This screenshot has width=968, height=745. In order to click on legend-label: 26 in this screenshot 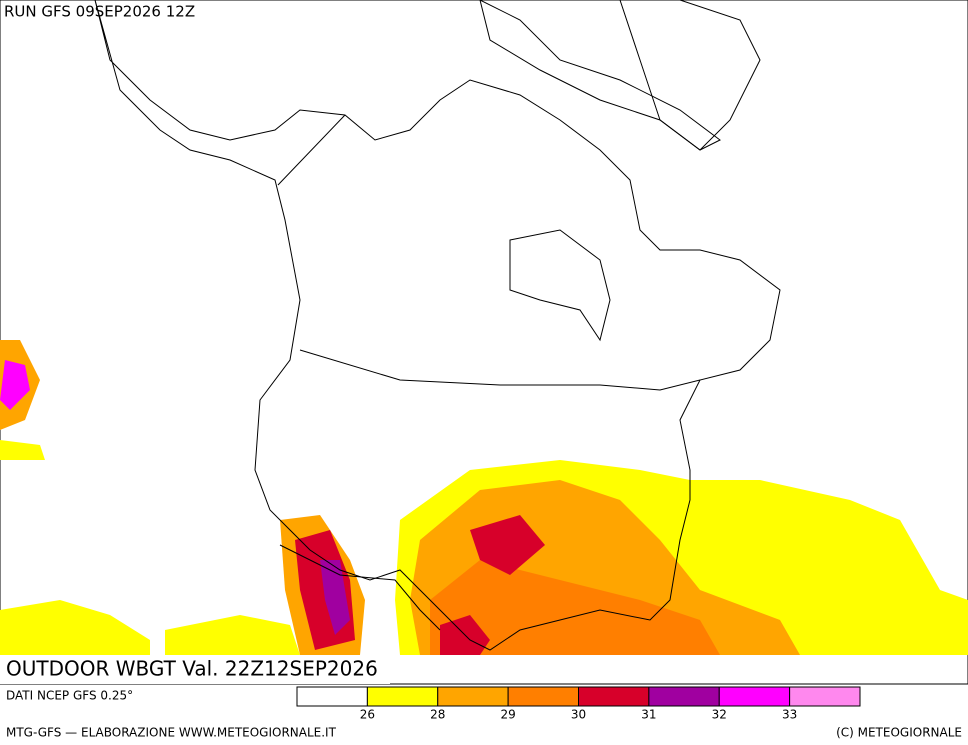, I will do `click(367, 715)`.